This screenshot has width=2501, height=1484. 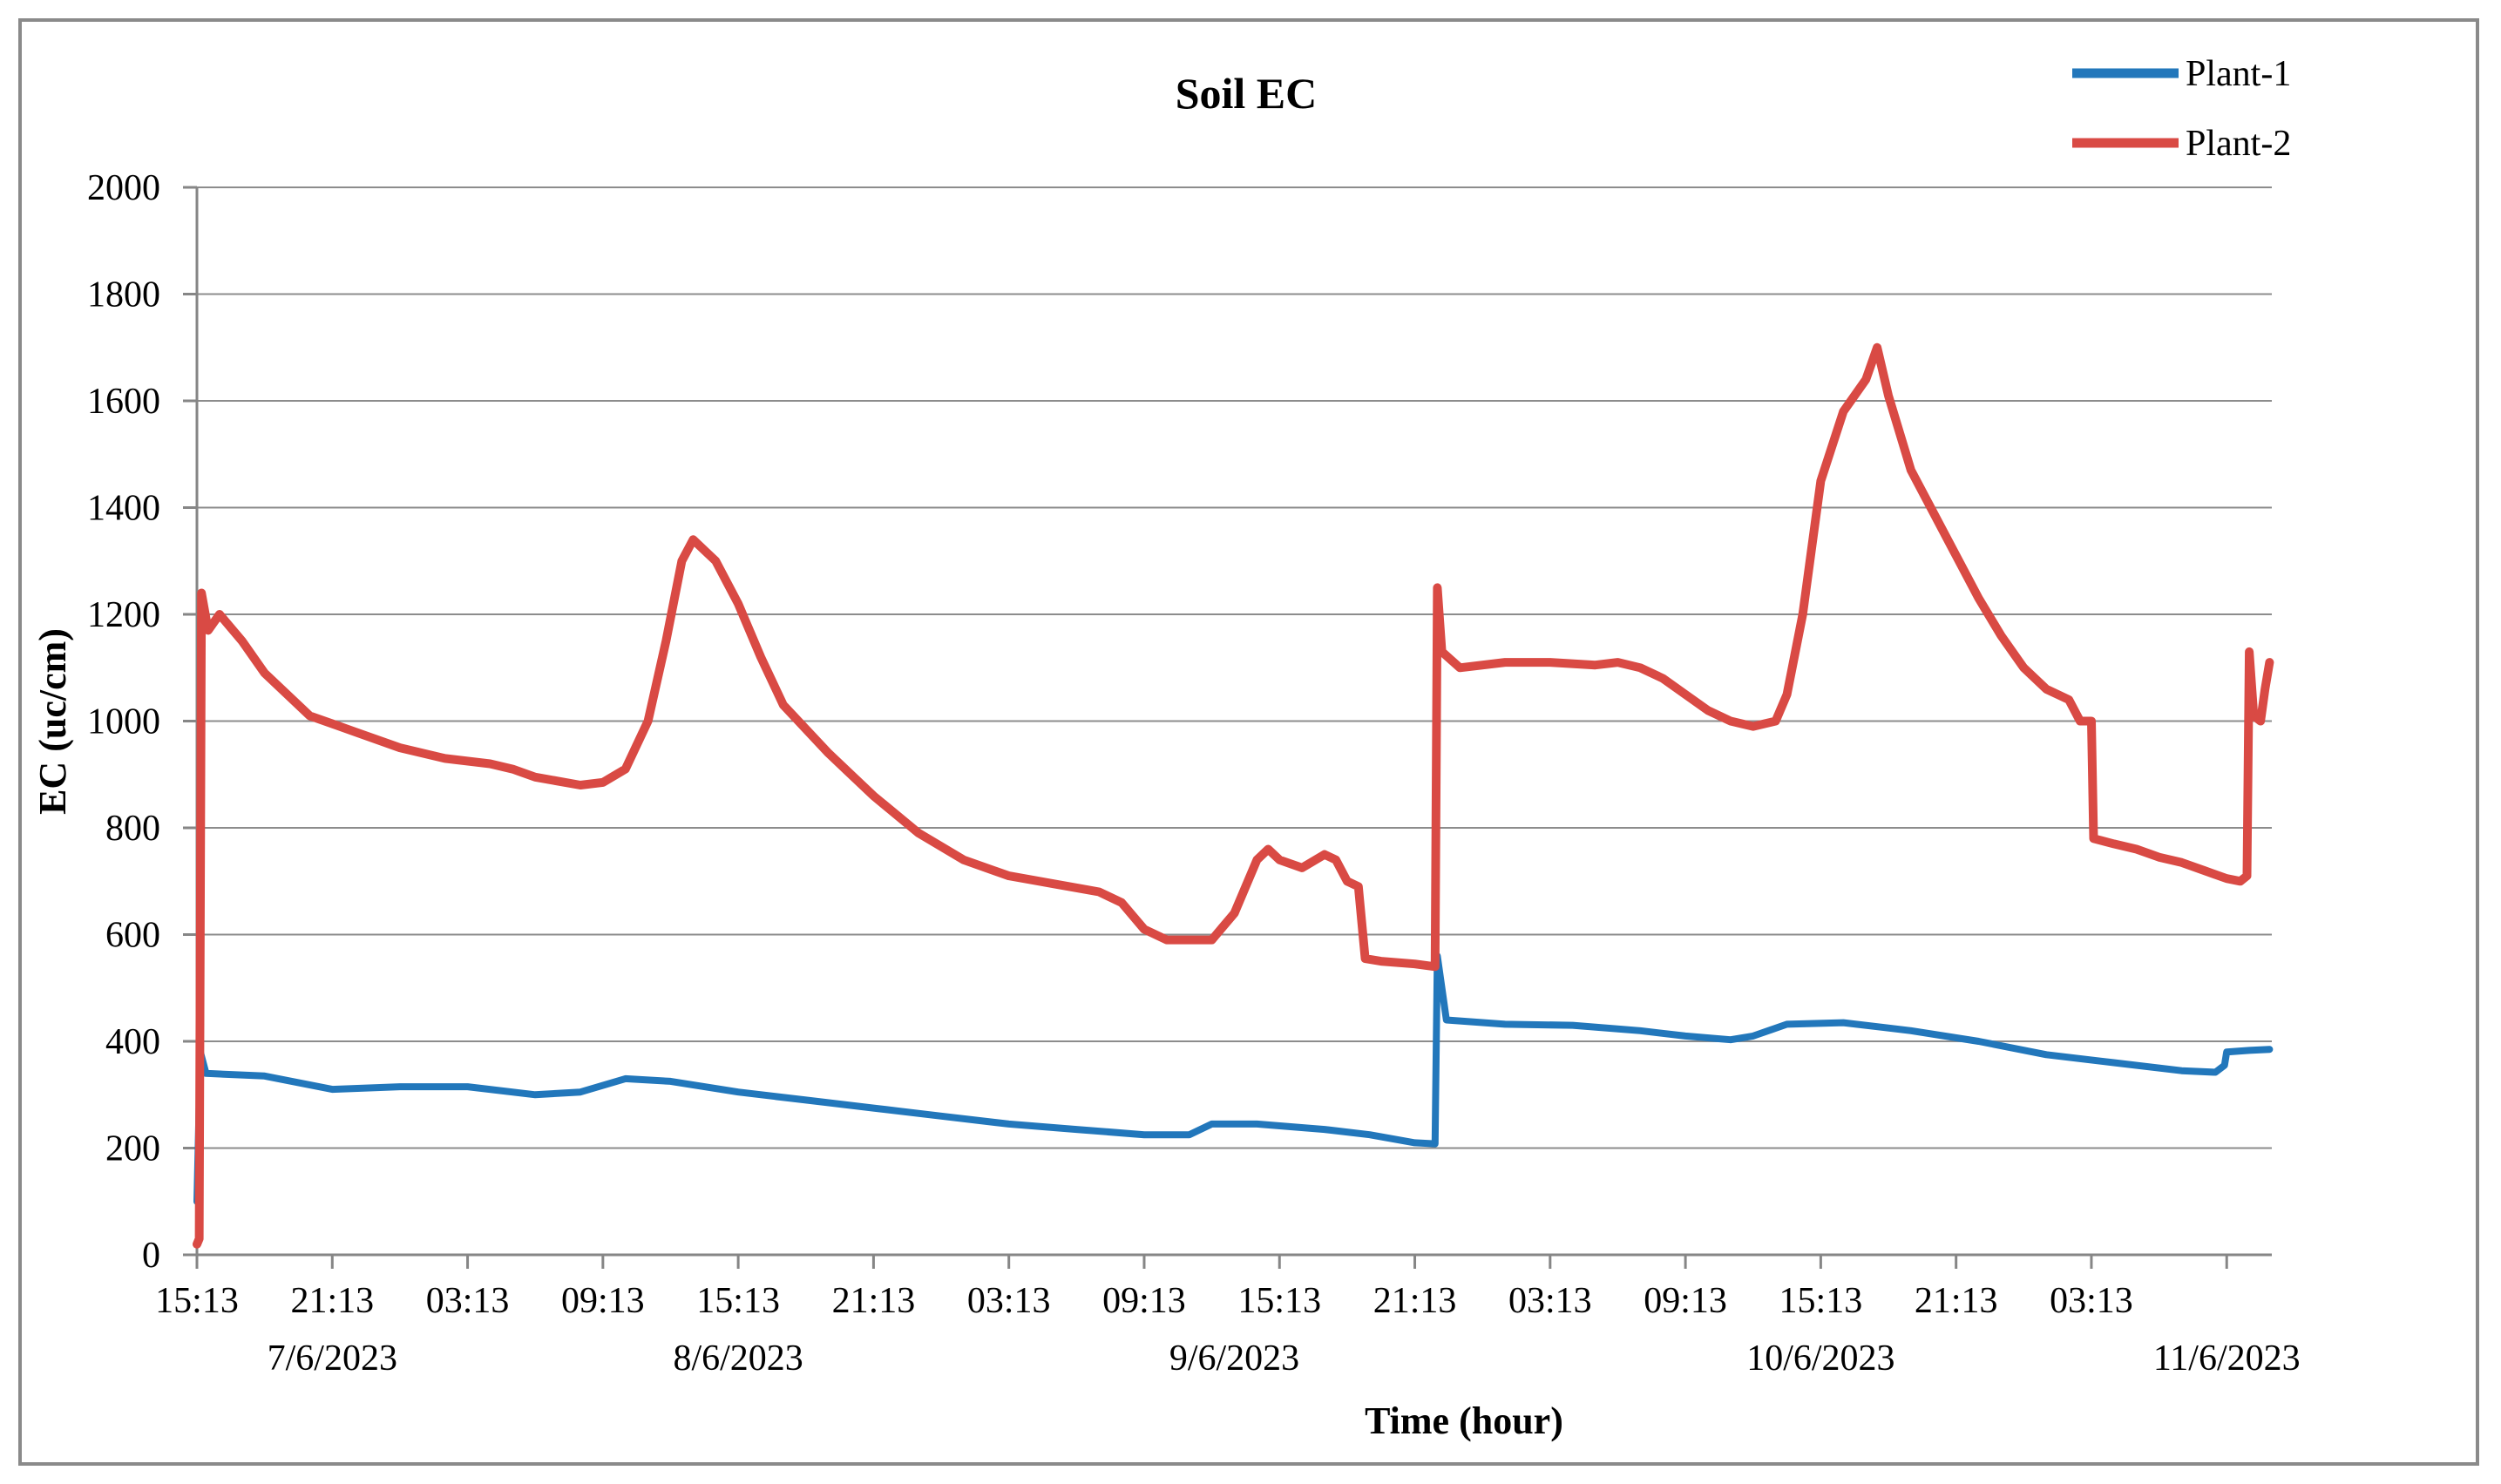 I want to click on y-tick-label: 1800, so click(x=123, y=295).